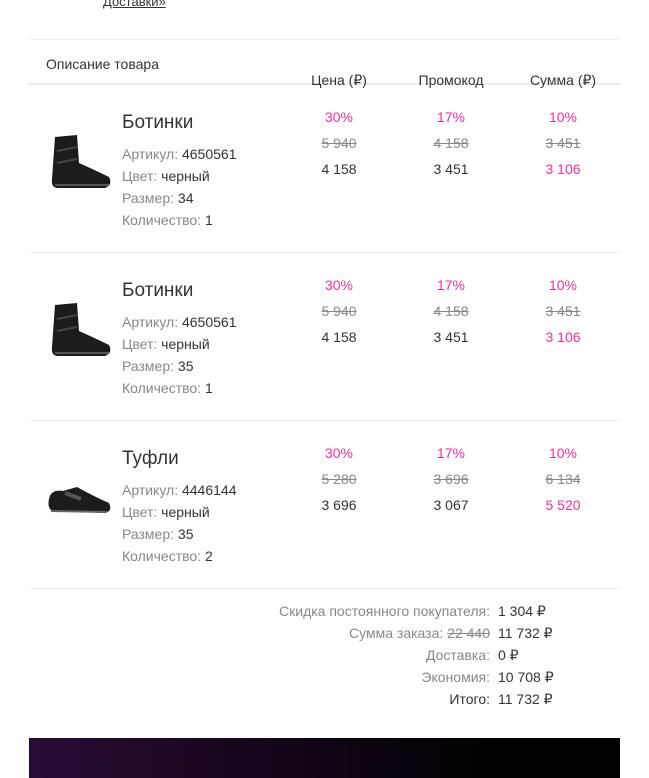 The height and width of the screenshot is (778, 649). I want to click on price-new-value: 3 696, so click(339, 505).